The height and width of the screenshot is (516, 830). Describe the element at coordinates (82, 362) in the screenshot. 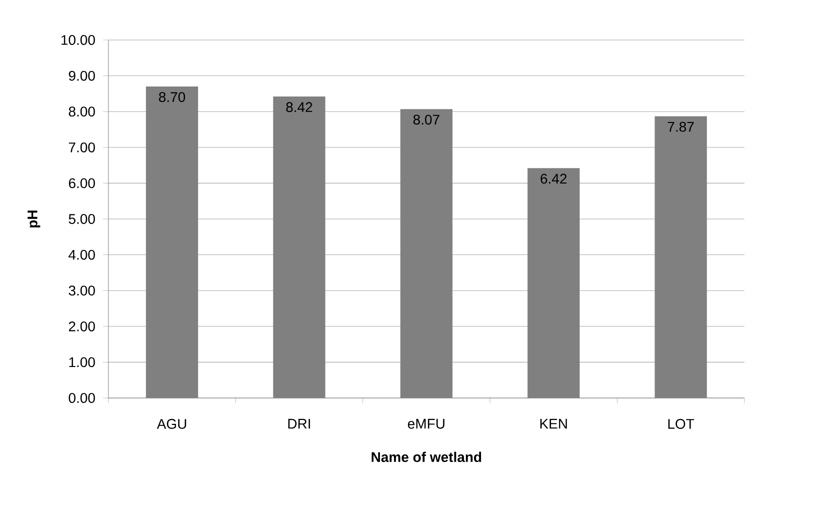

I see `y-tick-label: 1.00` at that location.